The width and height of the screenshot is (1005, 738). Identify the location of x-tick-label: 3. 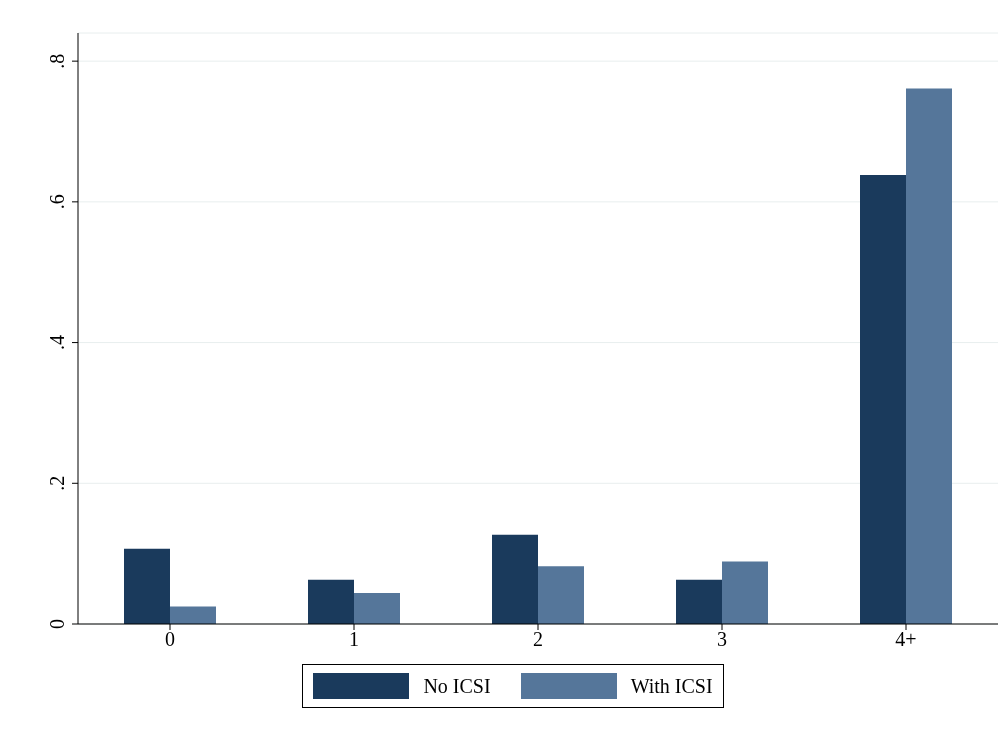
(722, 639).